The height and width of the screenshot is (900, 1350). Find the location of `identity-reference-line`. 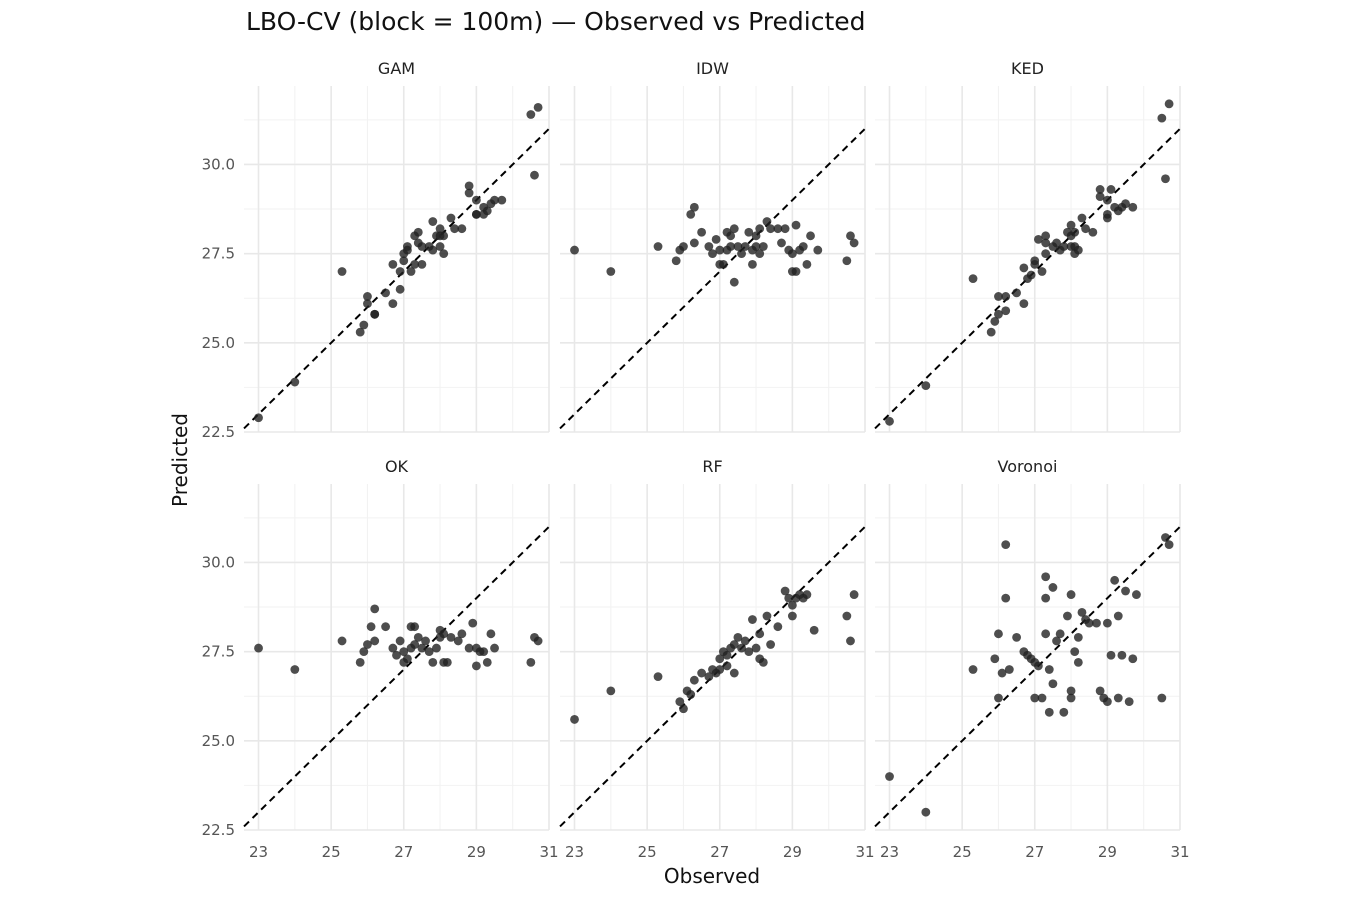

identity-reference-line is located at coordinates (1027, 677).